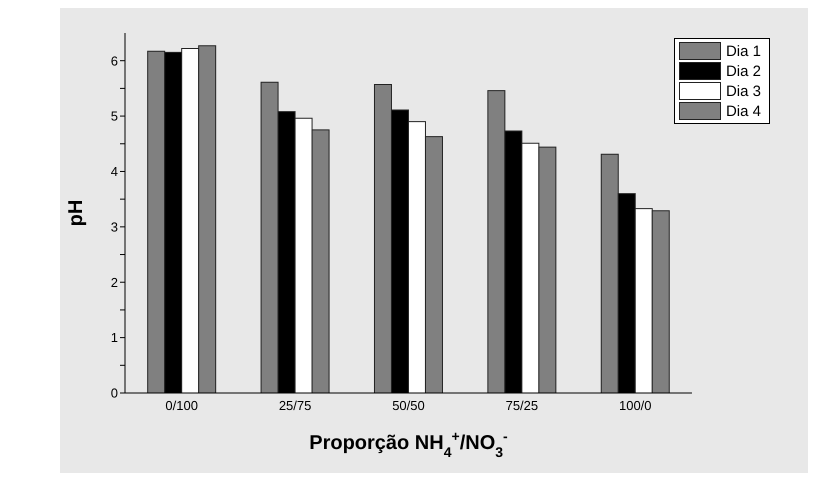  I want to click on x-tick-label: 50/50, so click(408, 406).